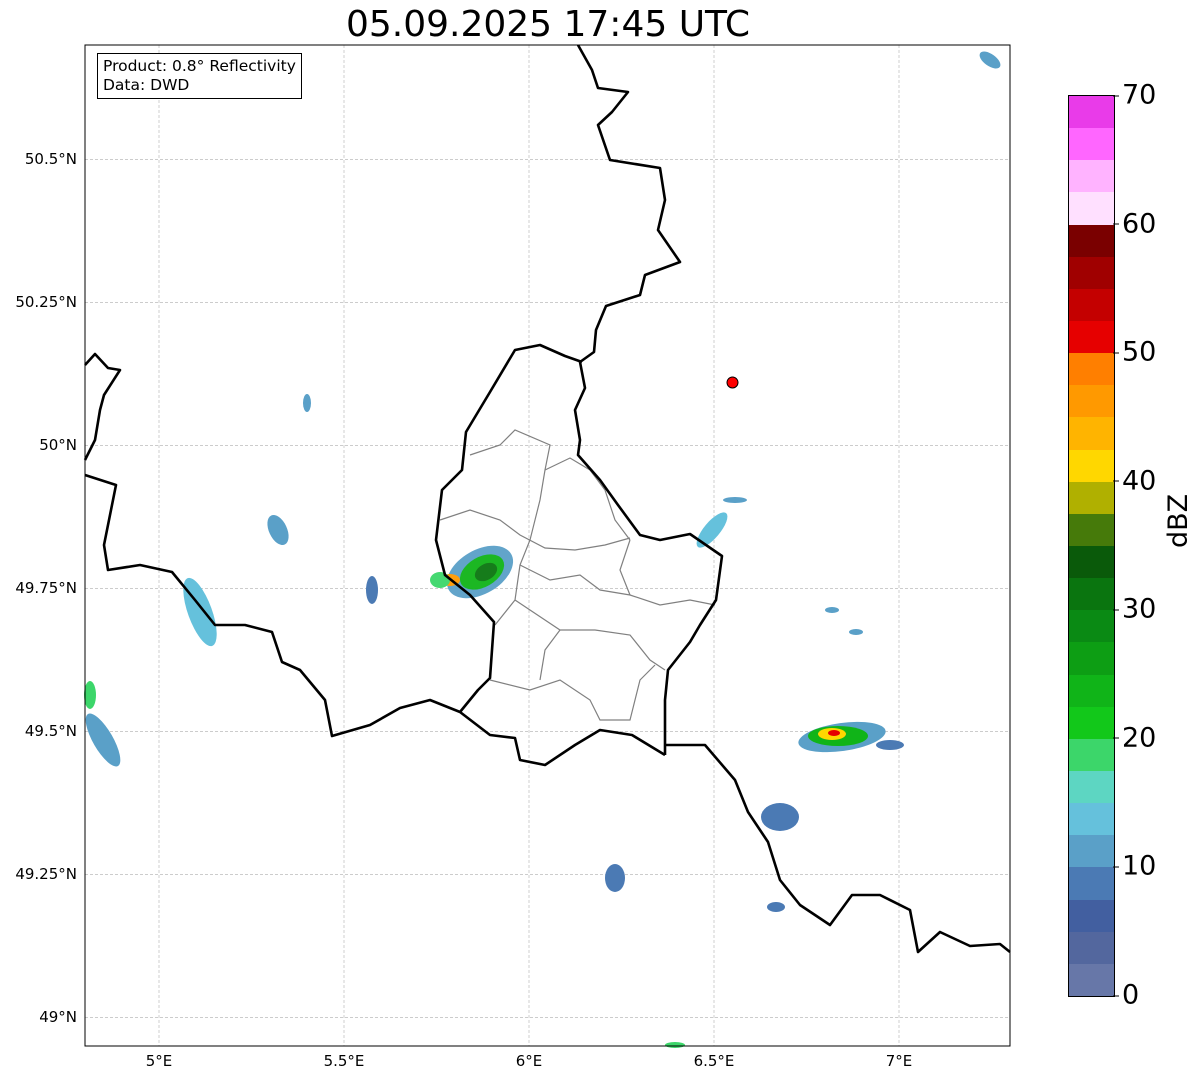 The height and width of the screenshot is (1081, 1202). Describe the element at coordinates (46, 588) in the screenshot. I see `lat-label: 49.75°N` at that location.